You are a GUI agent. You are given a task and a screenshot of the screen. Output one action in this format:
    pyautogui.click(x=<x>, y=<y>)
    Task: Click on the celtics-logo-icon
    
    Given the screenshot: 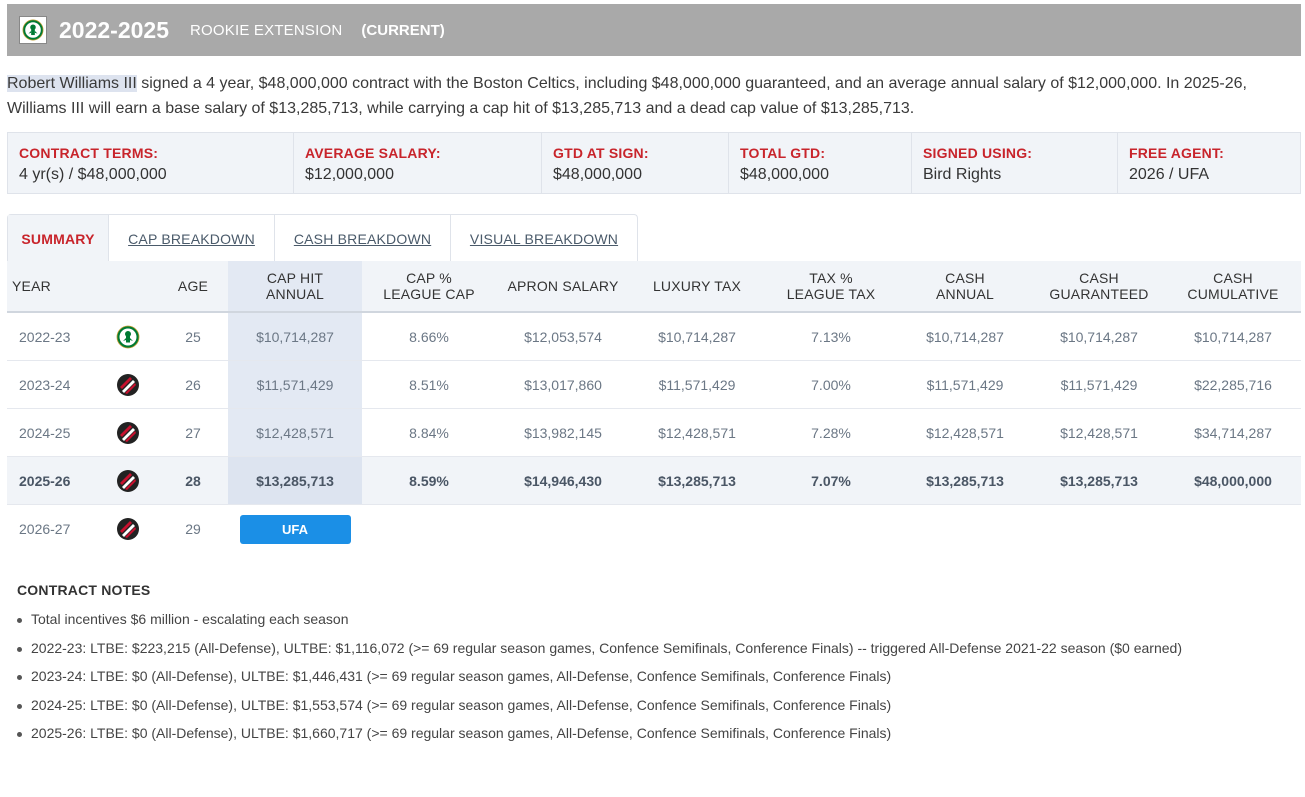 What is the action you would take?
    pyautogui.click(x=127, y=337)
    